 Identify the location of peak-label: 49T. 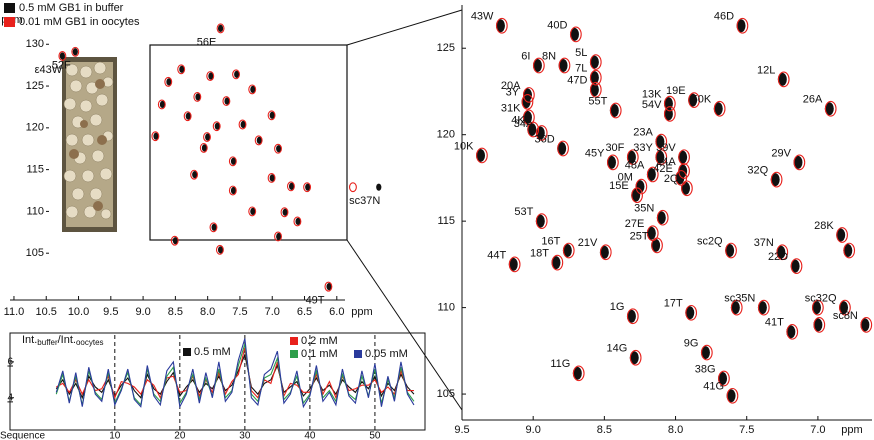
(315, 301).